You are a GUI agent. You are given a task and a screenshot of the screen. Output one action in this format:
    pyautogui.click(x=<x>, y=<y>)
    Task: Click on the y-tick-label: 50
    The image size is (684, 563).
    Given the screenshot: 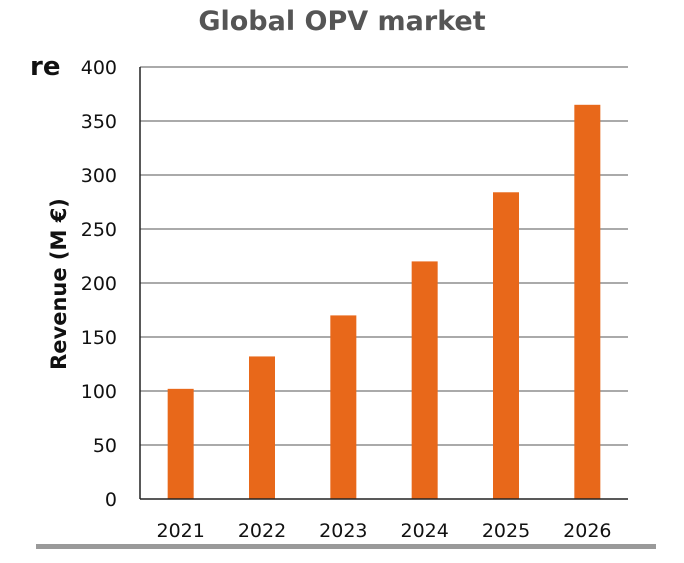 What is the action you would take?
    pyautogui.click(x=105, y=446)
    